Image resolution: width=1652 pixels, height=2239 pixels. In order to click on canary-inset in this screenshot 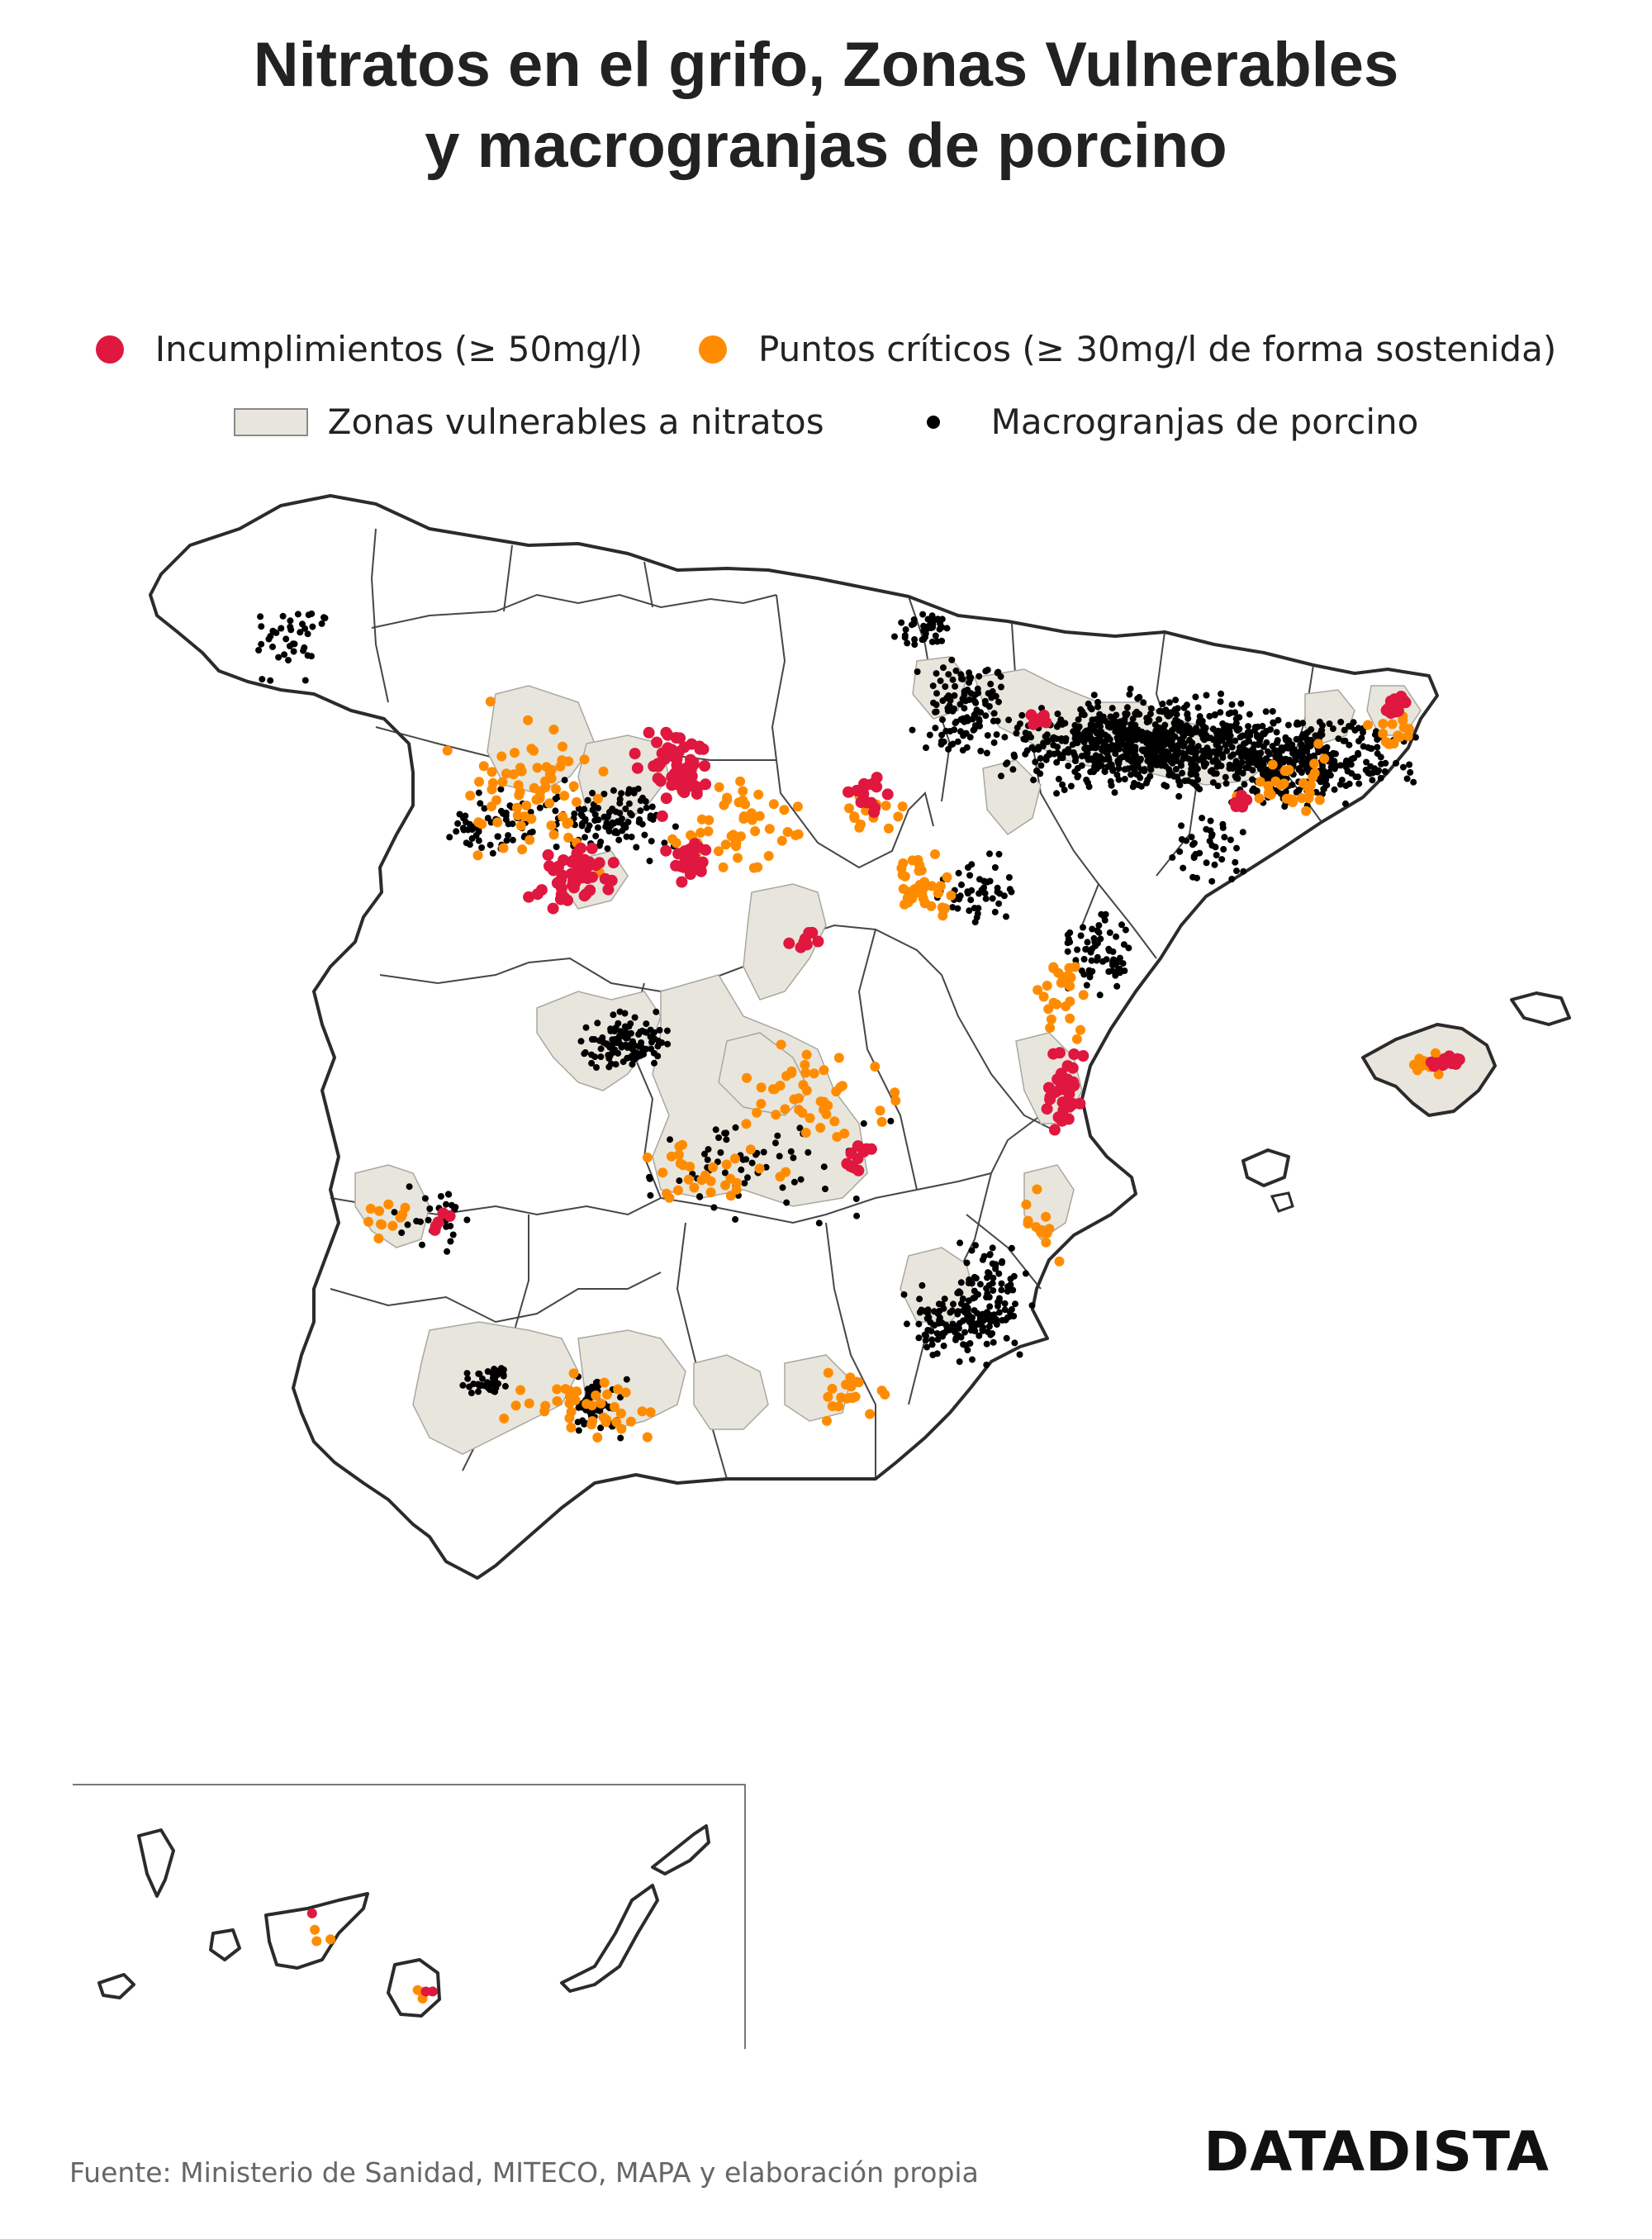, I will do `click(409, 1916)`.